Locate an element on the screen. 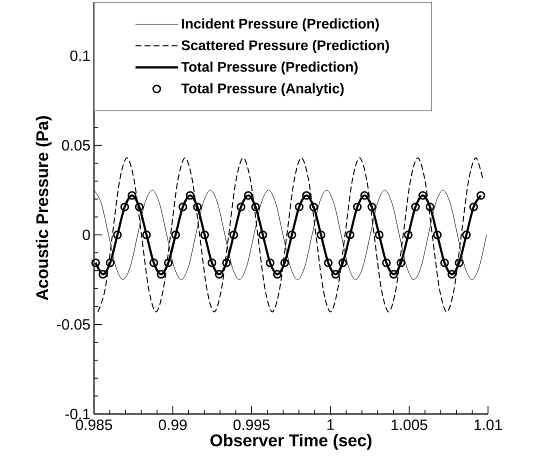 The height and width of the screenshot is (470, 555). x-tick-label: 1.01 is located at coordinates (488, 425).